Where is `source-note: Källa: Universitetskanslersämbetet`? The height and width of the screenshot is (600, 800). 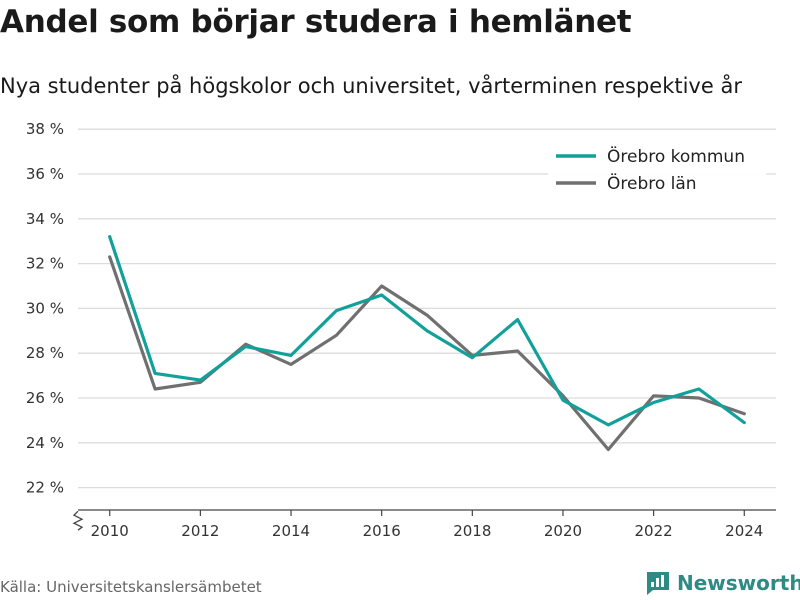
source-note: Källa: Universitetskanslersämbetet is located at coordinates (131, 587).